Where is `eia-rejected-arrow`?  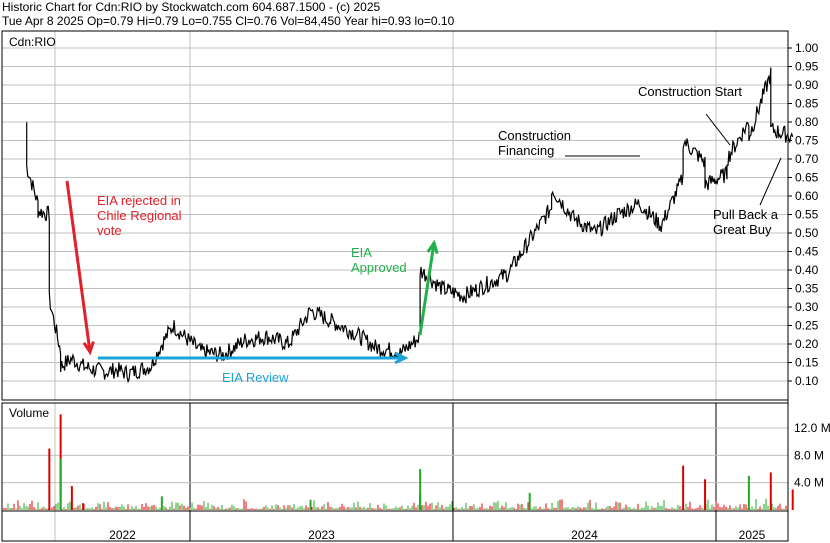
eia-rejected-arrow is located at coordinates (78, 266).